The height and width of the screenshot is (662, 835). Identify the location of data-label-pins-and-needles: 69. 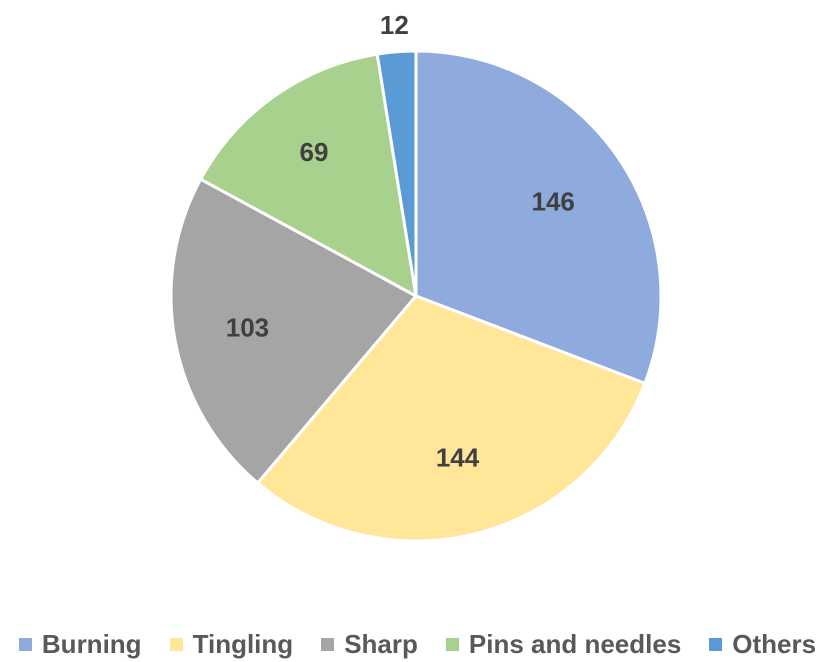
(314, 152).